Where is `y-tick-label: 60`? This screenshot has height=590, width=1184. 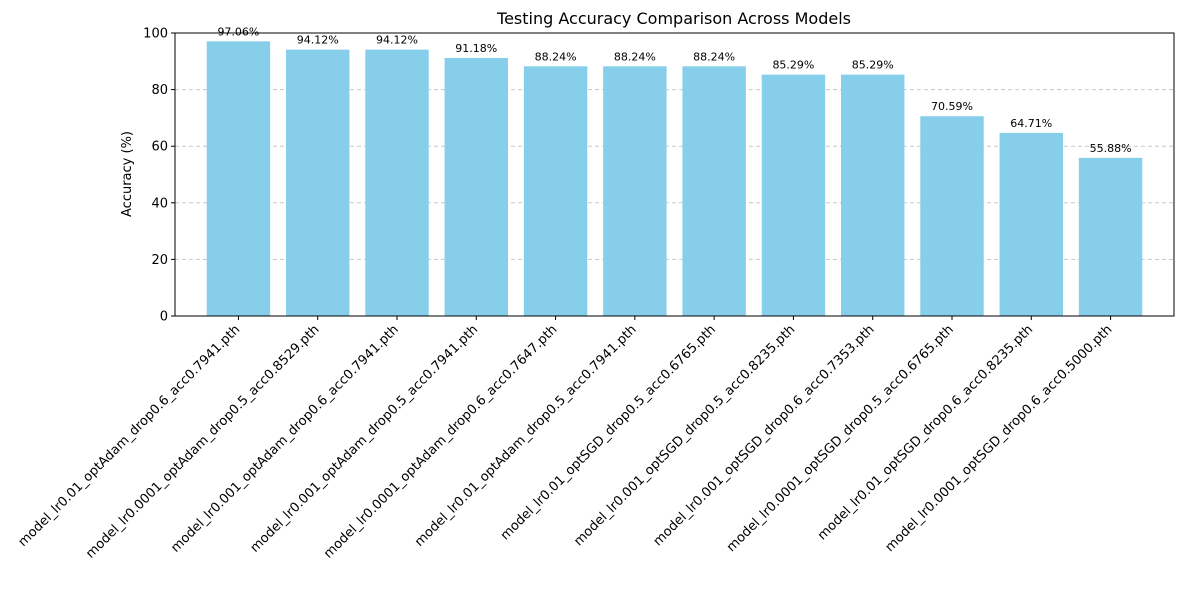
y-tick-label: 60 is located at coordinates (159, 147).